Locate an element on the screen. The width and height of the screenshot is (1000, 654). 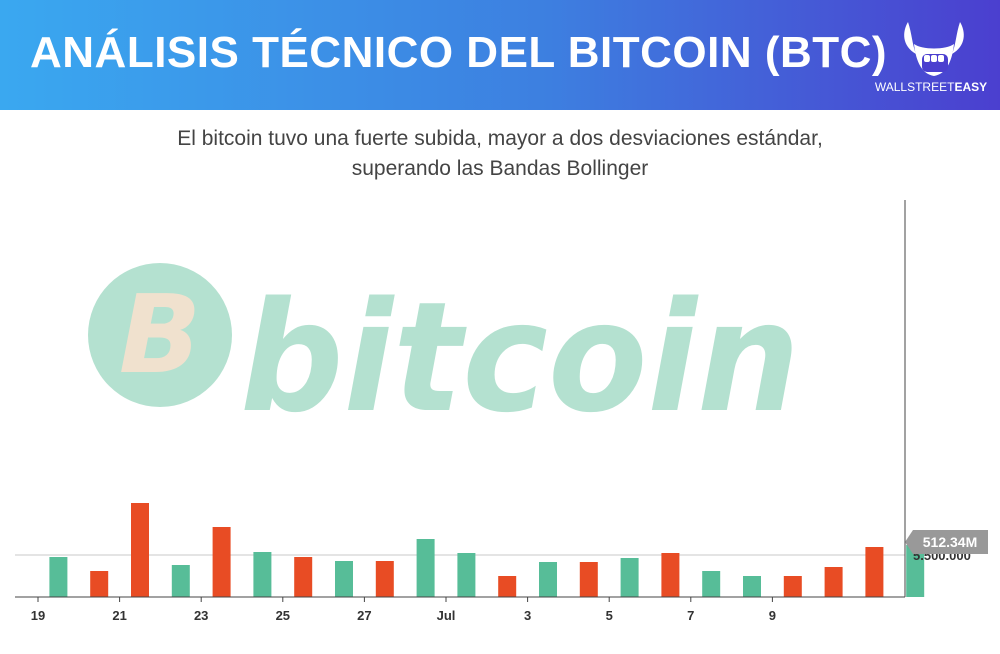
brand-name-light: WALLSTREET is located at coordinates (914, 87).